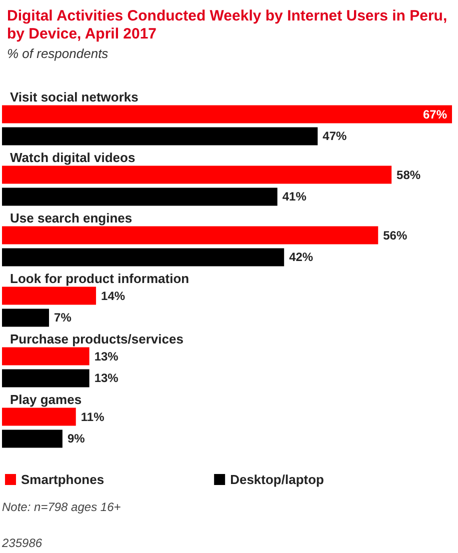 This screenshot has width=458, height=553. What do you see at coordinates (408, 175) in the screenshot?
I see `data-label: 58%` at bounding box center [408, 175].